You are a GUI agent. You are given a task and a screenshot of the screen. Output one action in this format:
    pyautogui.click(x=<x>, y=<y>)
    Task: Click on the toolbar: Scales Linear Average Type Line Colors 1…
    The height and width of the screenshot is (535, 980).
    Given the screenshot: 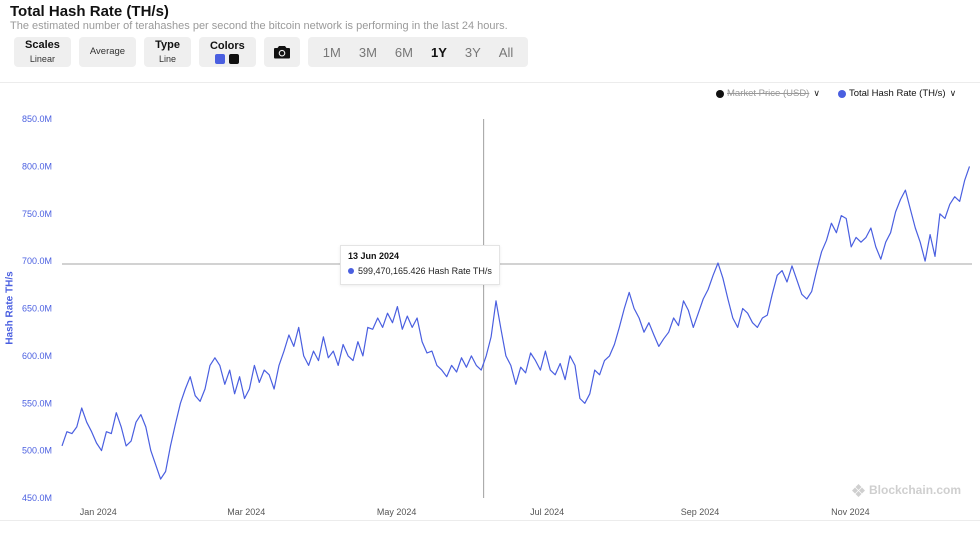 What is the action you would take?
    pyautogui.click(x=271, y=52)
    